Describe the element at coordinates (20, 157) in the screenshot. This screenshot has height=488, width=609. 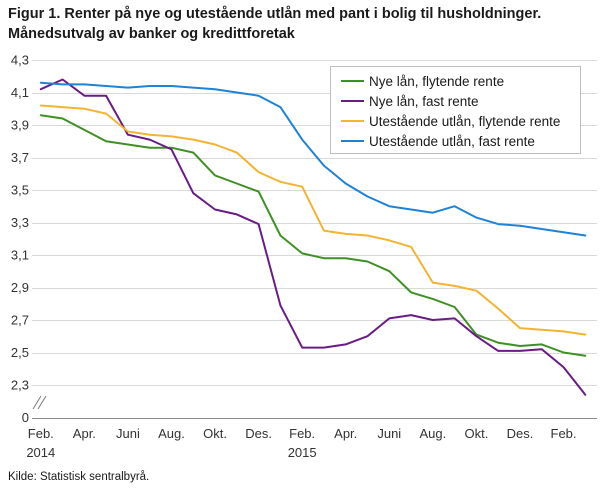
I see `y-tick-label: 3,7` at that location.